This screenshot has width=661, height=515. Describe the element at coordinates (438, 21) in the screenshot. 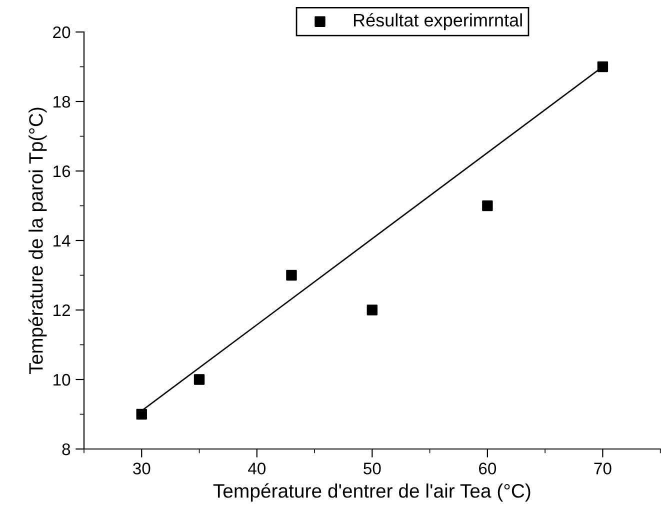

I see `legend-label: Résultat experimrntal` at that location.